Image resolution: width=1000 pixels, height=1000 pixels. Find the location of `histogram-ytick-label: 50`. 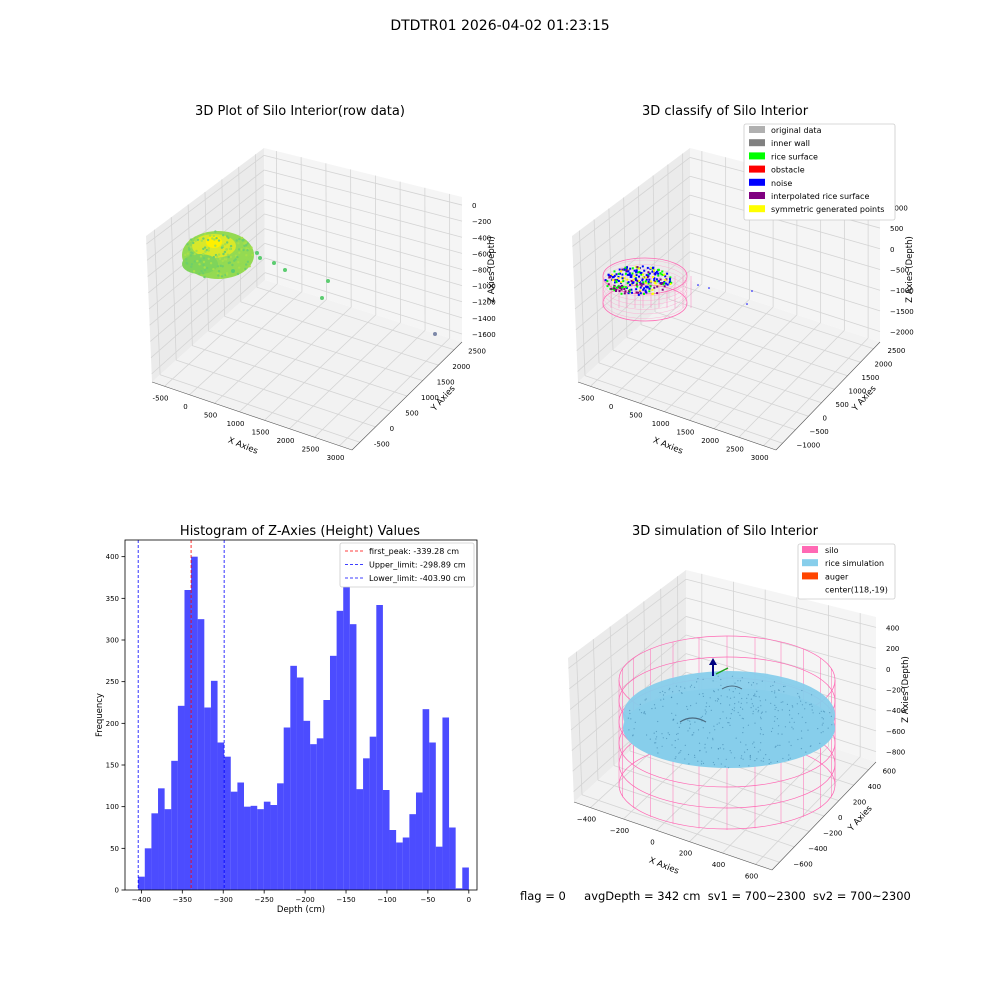

histogram-ytick-label: 50 is located at coordinates (114, 849).